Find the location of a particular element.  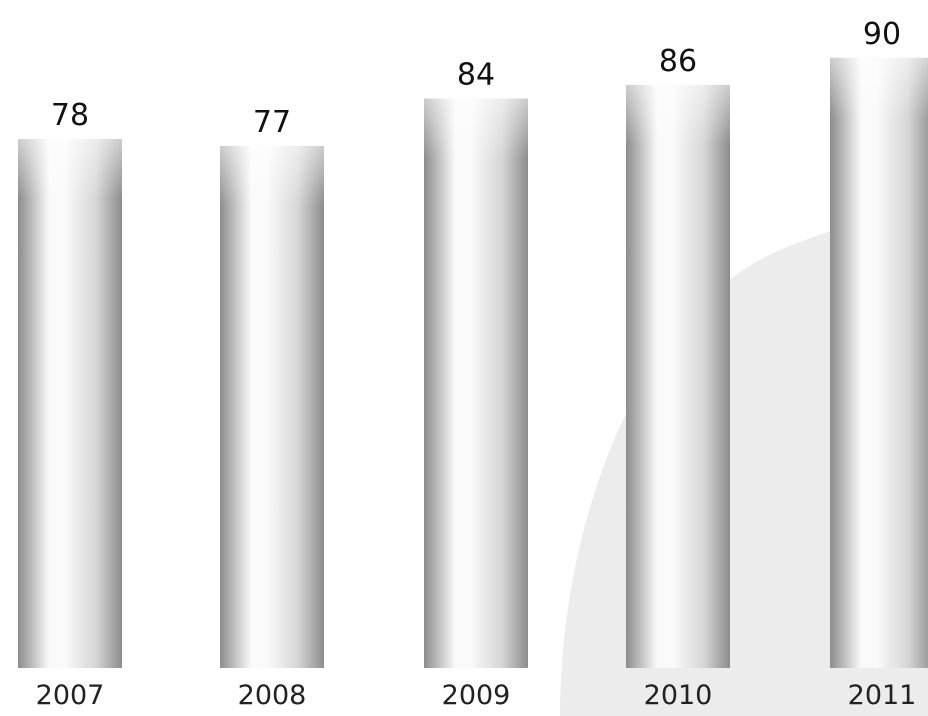

bar-2008 is located at coordinates (272, 406).